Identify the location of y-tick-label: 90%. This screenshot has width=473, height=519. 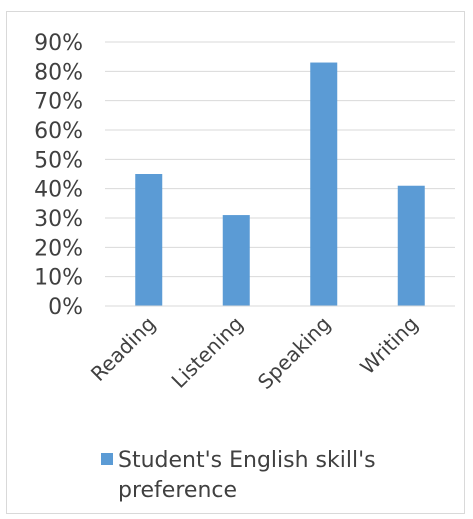
(58, 43).